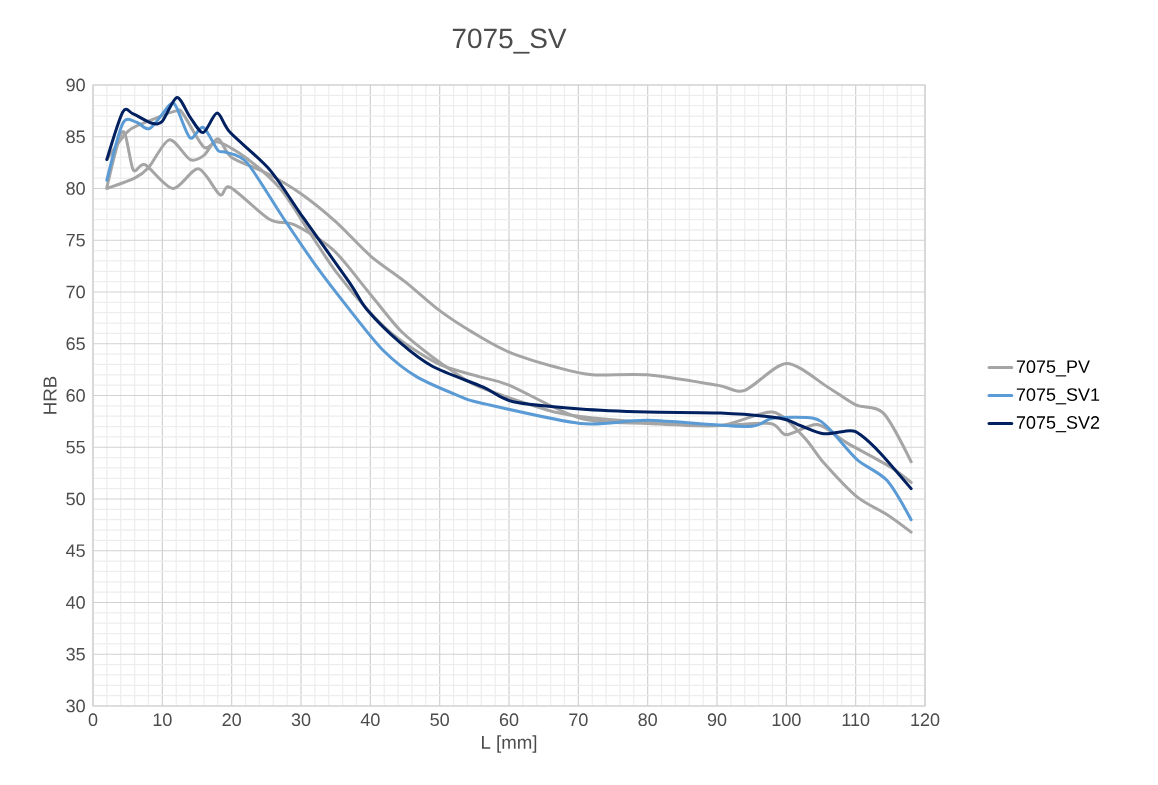 Image resolution: width=1158 pixels, height=785 pixels. Describe the element at coordinates (162, 720) in the screenshot. I see `x-tick-label: 10` at that location.